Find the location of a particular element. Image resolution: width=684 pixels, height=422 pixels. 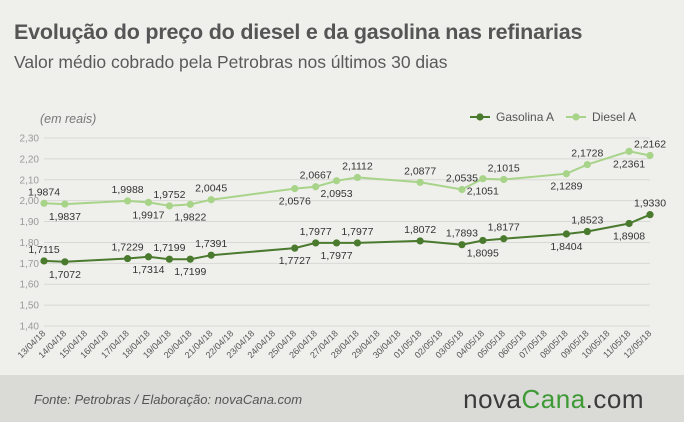

data-label: 2,0045 is located at coordinates (211, 189).